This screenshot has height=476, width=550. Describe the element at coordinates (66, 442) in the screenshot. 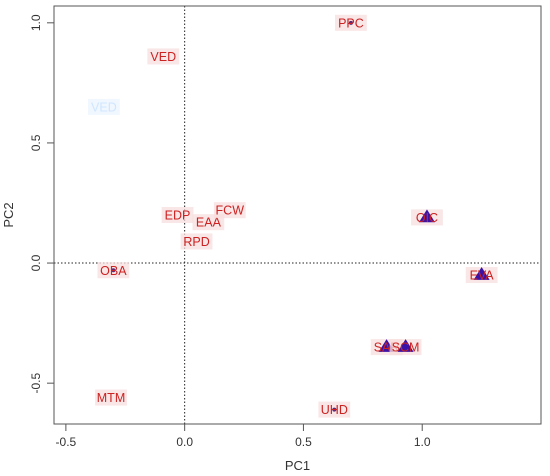

I see `x-tick-label: -0.5` at that location.